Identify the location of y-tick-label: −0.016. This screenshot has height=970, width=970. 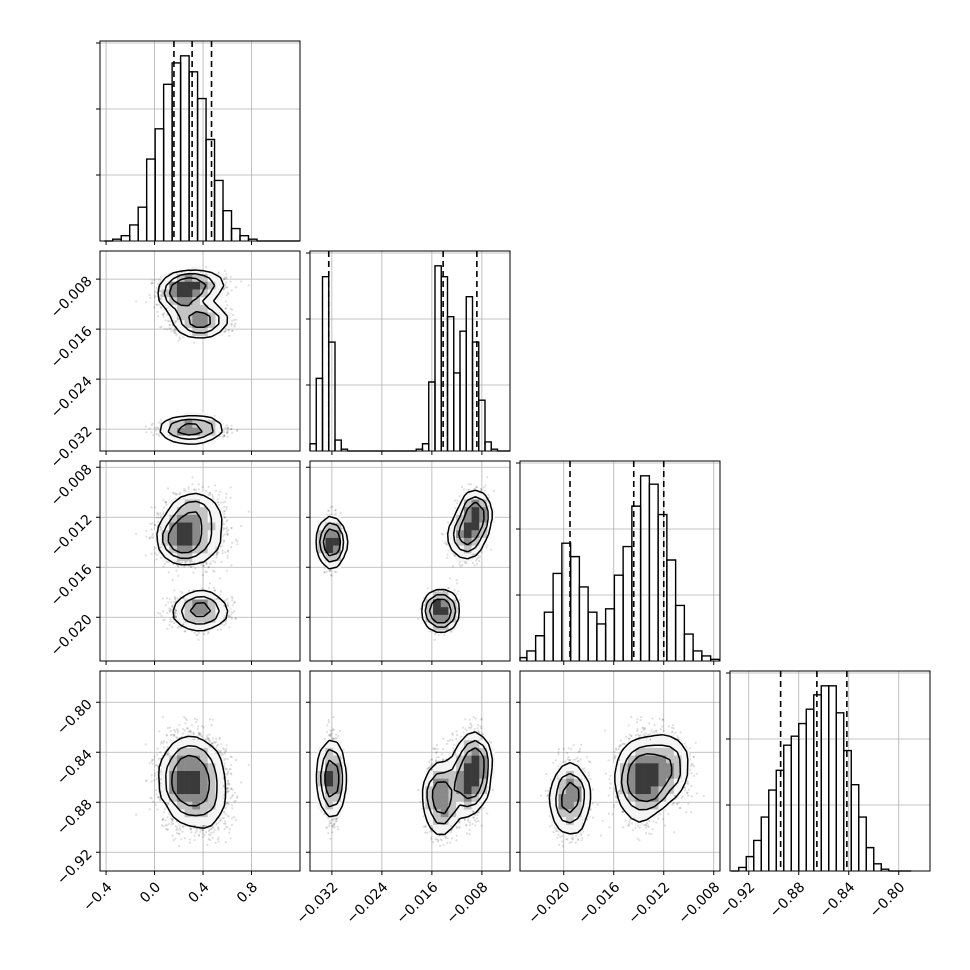
(72, 347).